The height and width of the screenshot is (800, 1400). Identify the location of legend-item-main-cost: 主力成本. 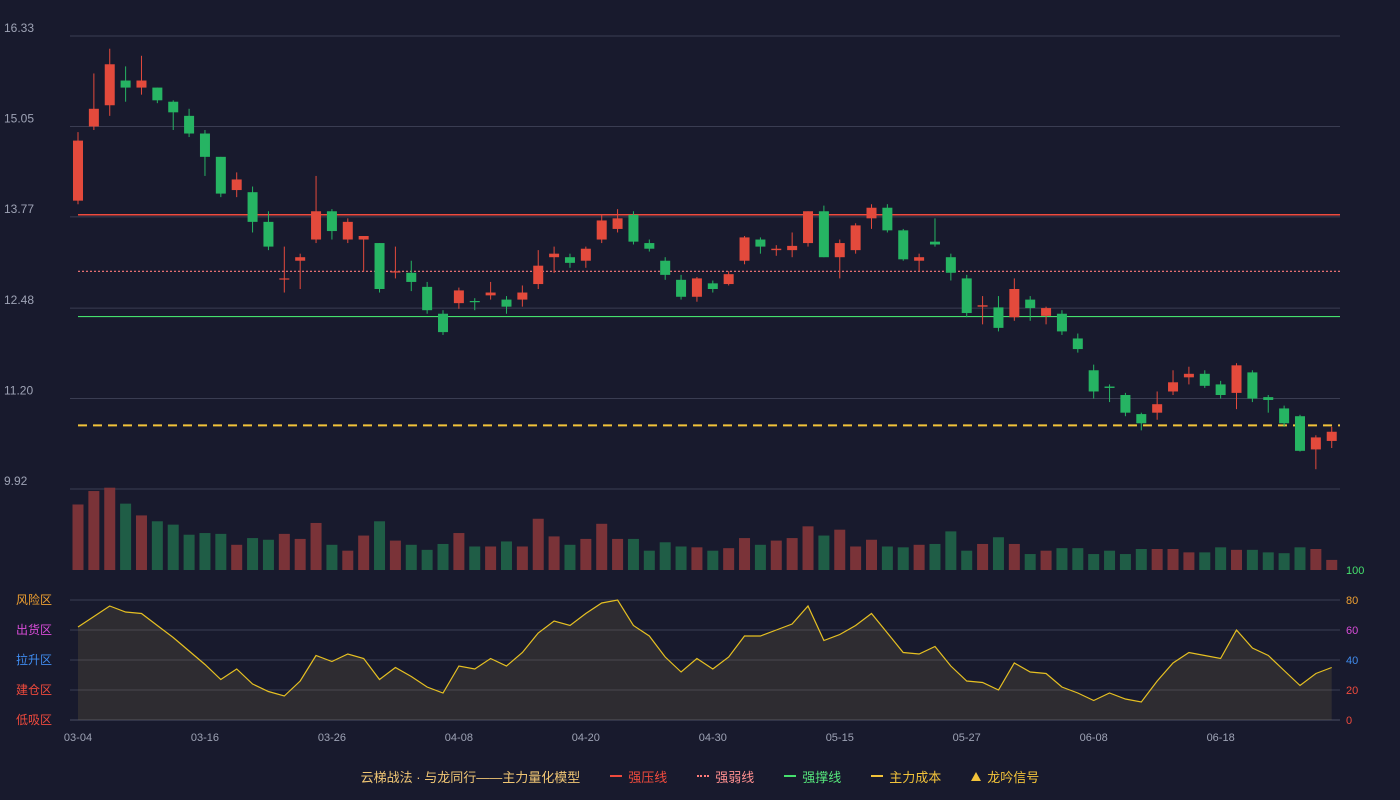
(906, 776).